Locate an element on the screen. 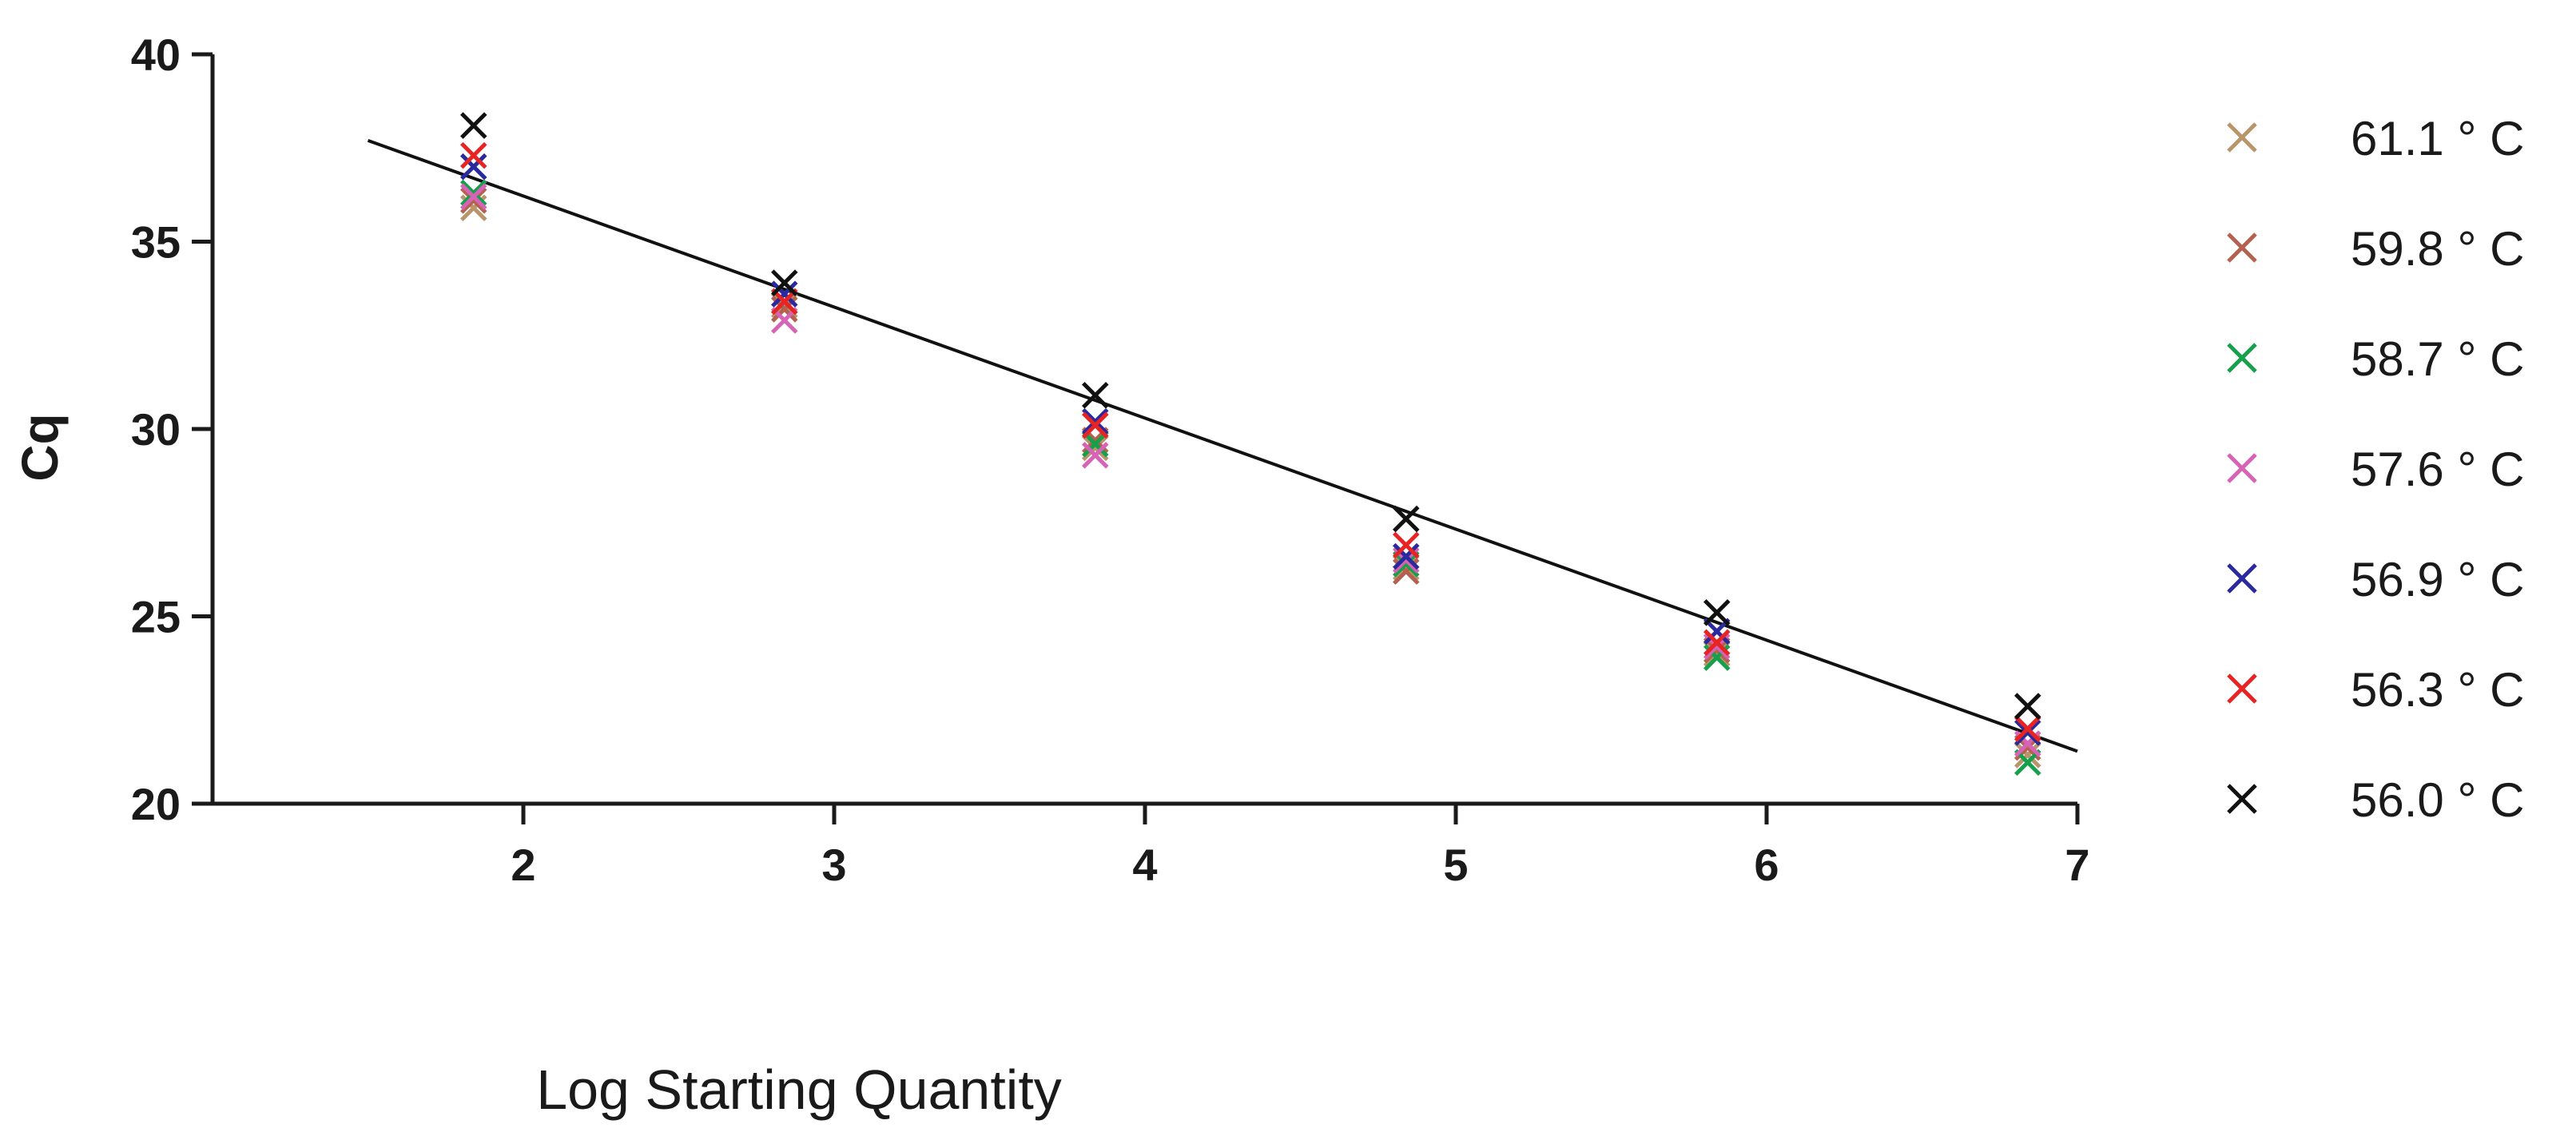  x-tick-label: 5 is located at coordinates (1455, 865).